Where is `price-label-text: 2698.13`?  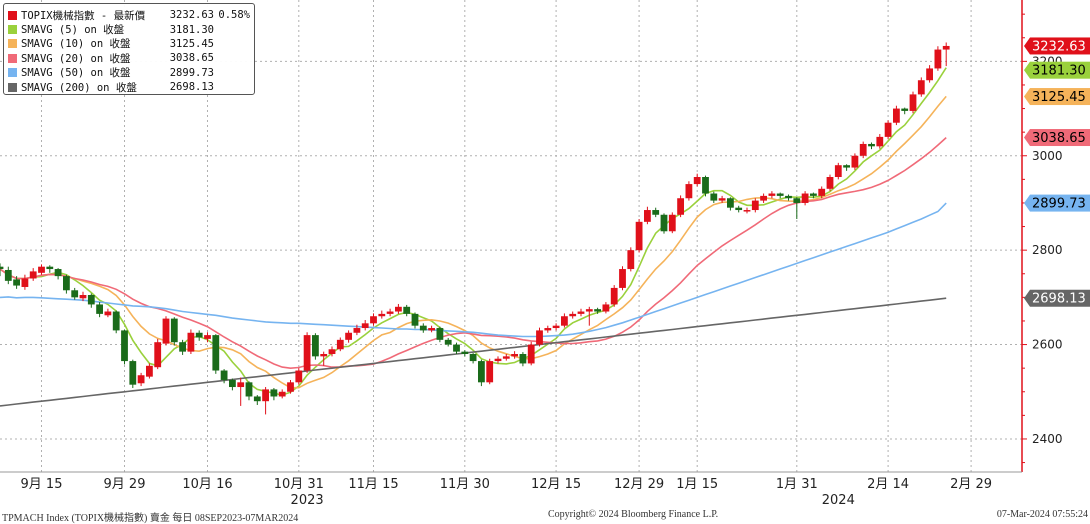 price-label-text: 2698.13 is located at coordinates (1059, 299).